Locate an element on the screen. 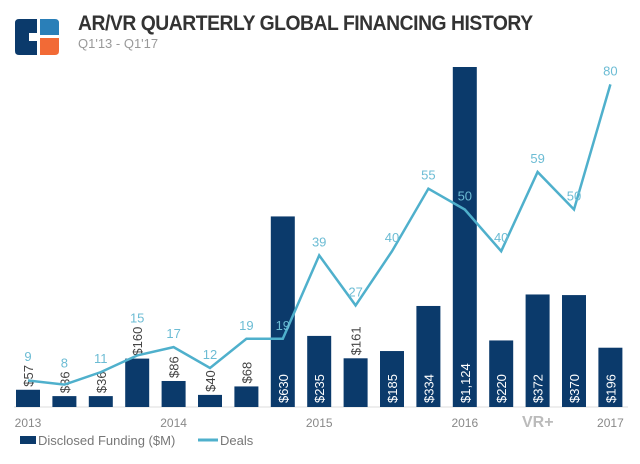 This screenshot has height=464, width=640. deals-label: 27 is located at coordinates (355, 291).